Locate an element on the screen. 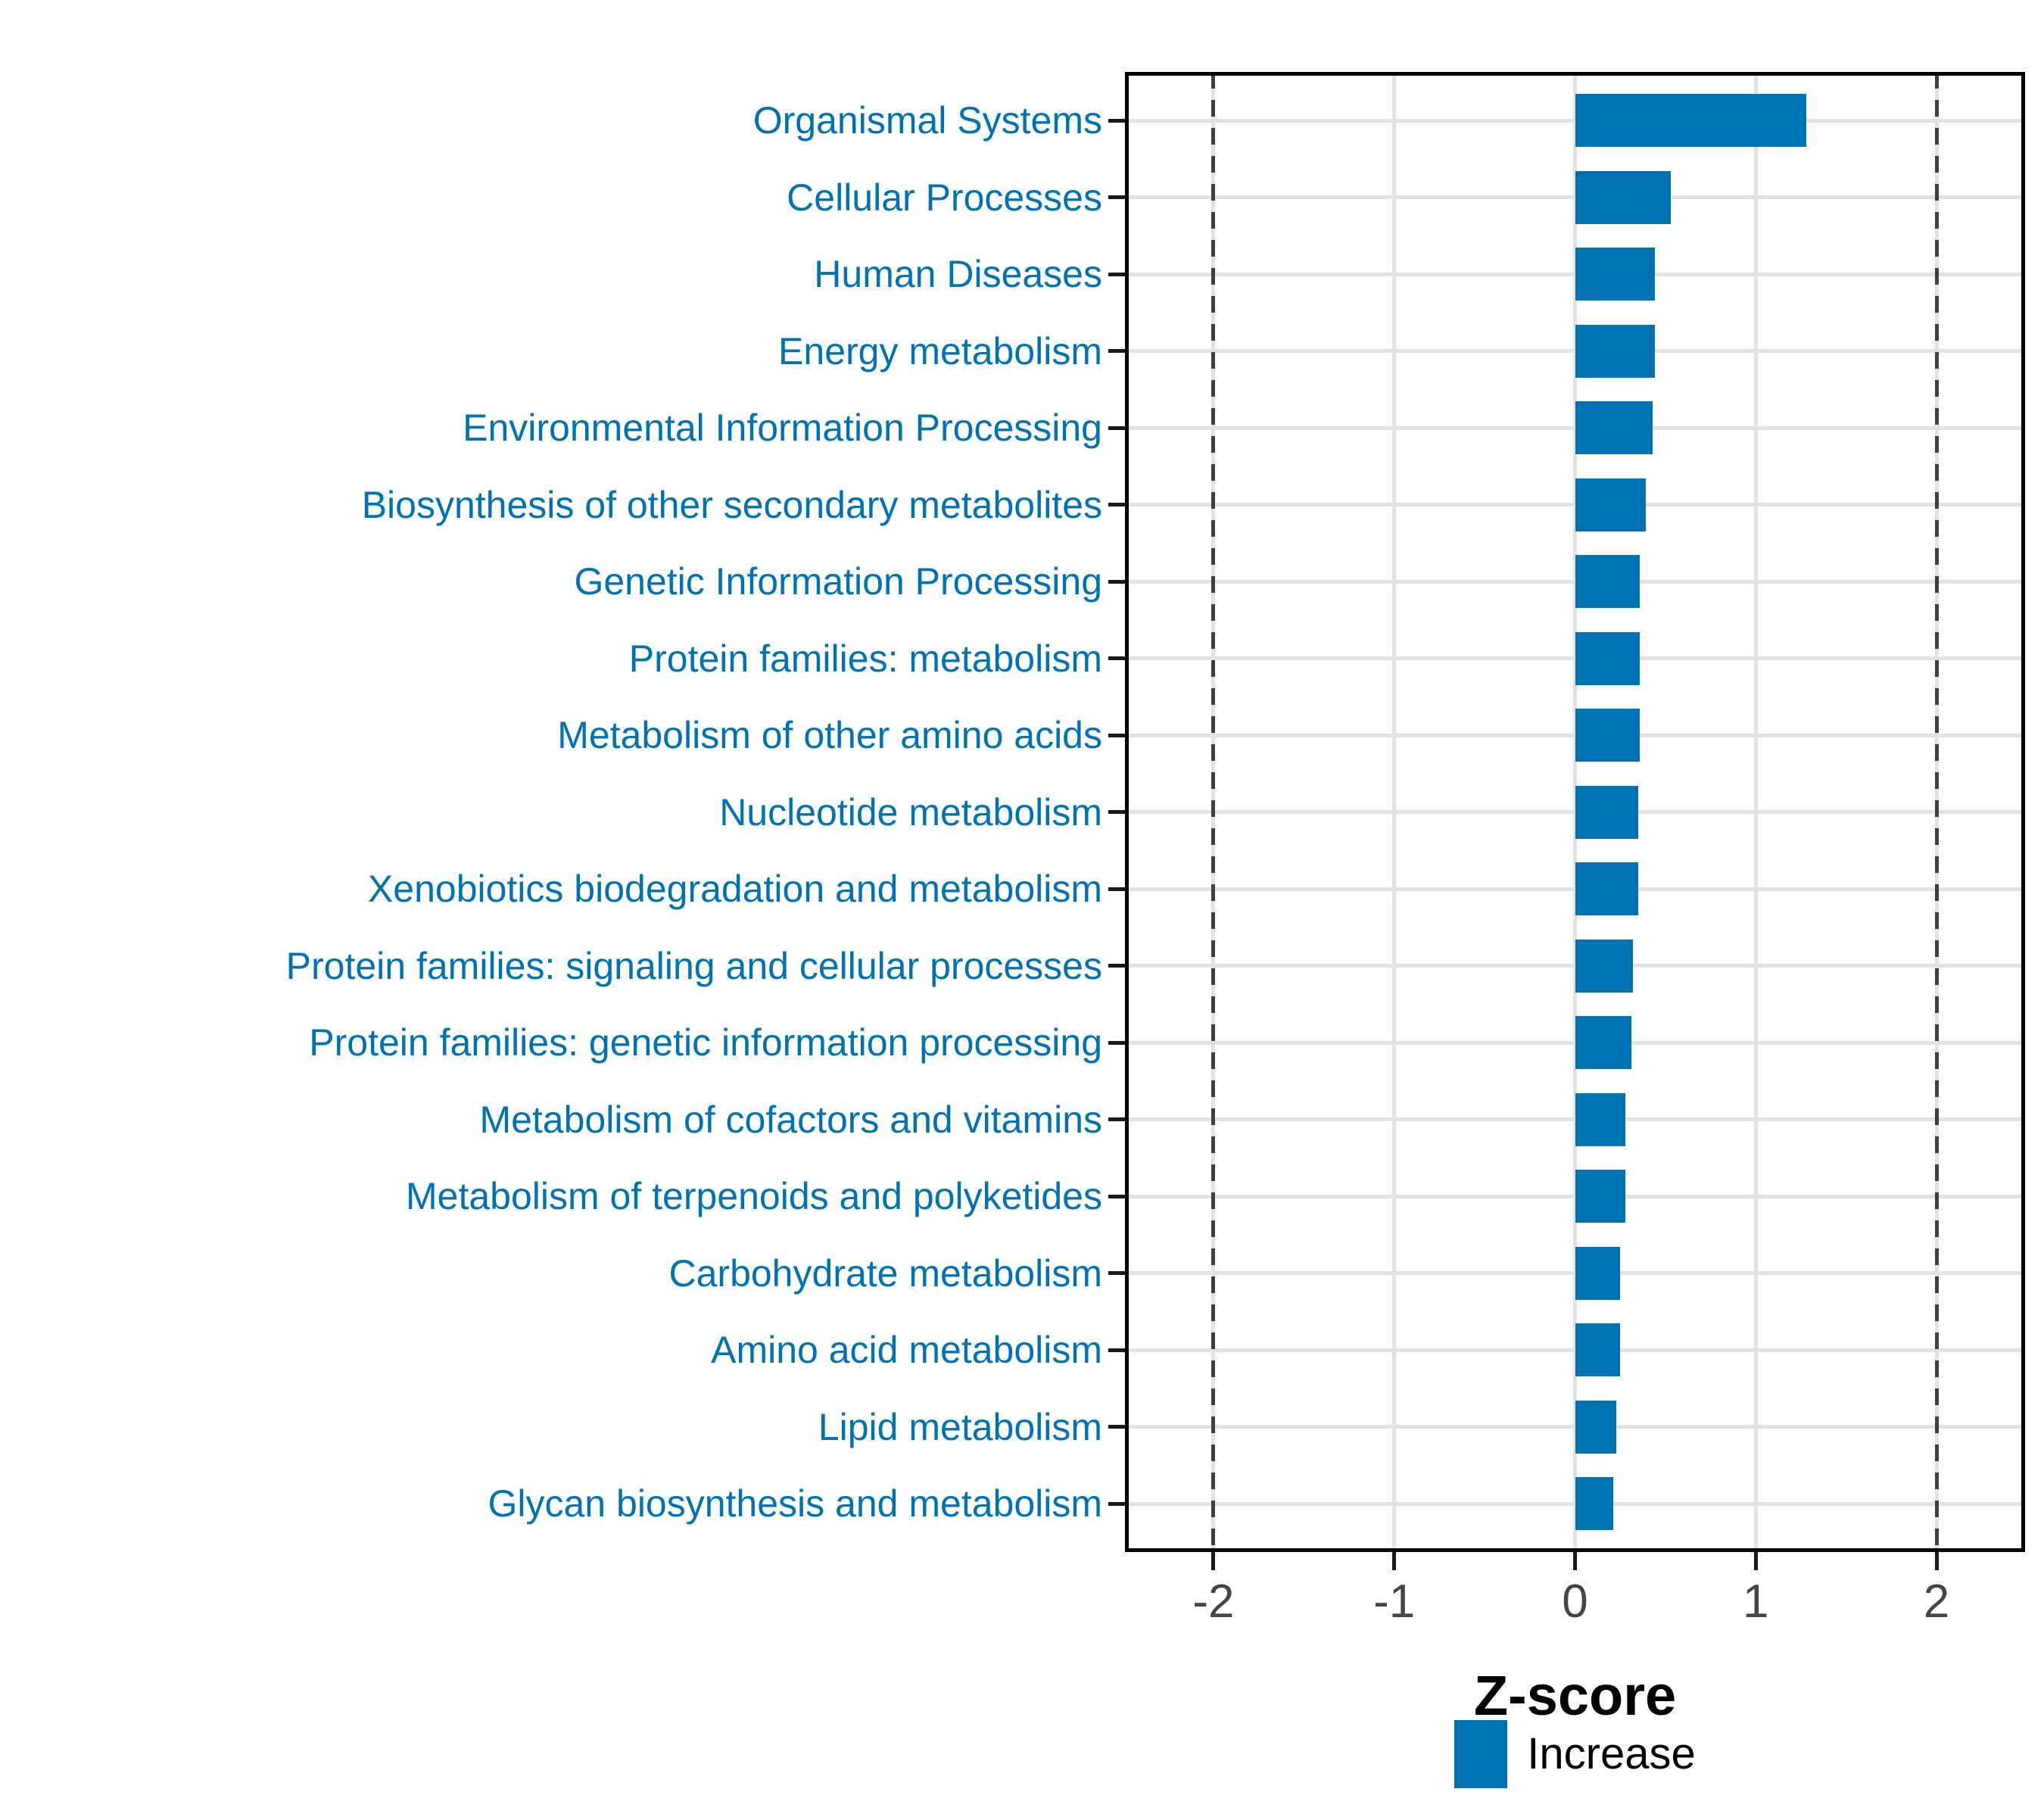  x-axis-title: Z-score is located at coordinates (1575, 1695).